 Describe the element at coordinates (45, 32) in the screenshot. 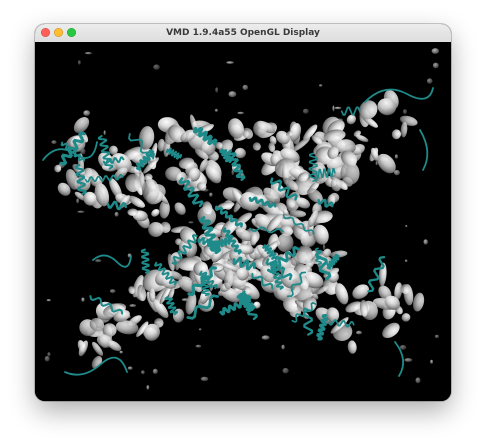

I see `close-window-button` at that location.